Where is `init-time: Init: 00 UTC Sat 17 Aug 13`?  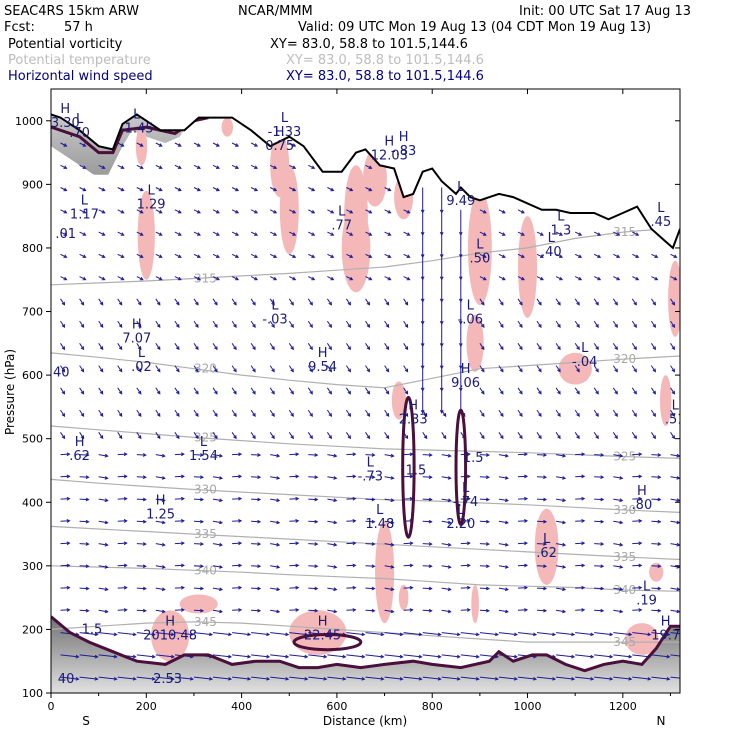 init-time: Init: 00 UTC Sat 17 Aug 13 is located at coordinates (605, 11).